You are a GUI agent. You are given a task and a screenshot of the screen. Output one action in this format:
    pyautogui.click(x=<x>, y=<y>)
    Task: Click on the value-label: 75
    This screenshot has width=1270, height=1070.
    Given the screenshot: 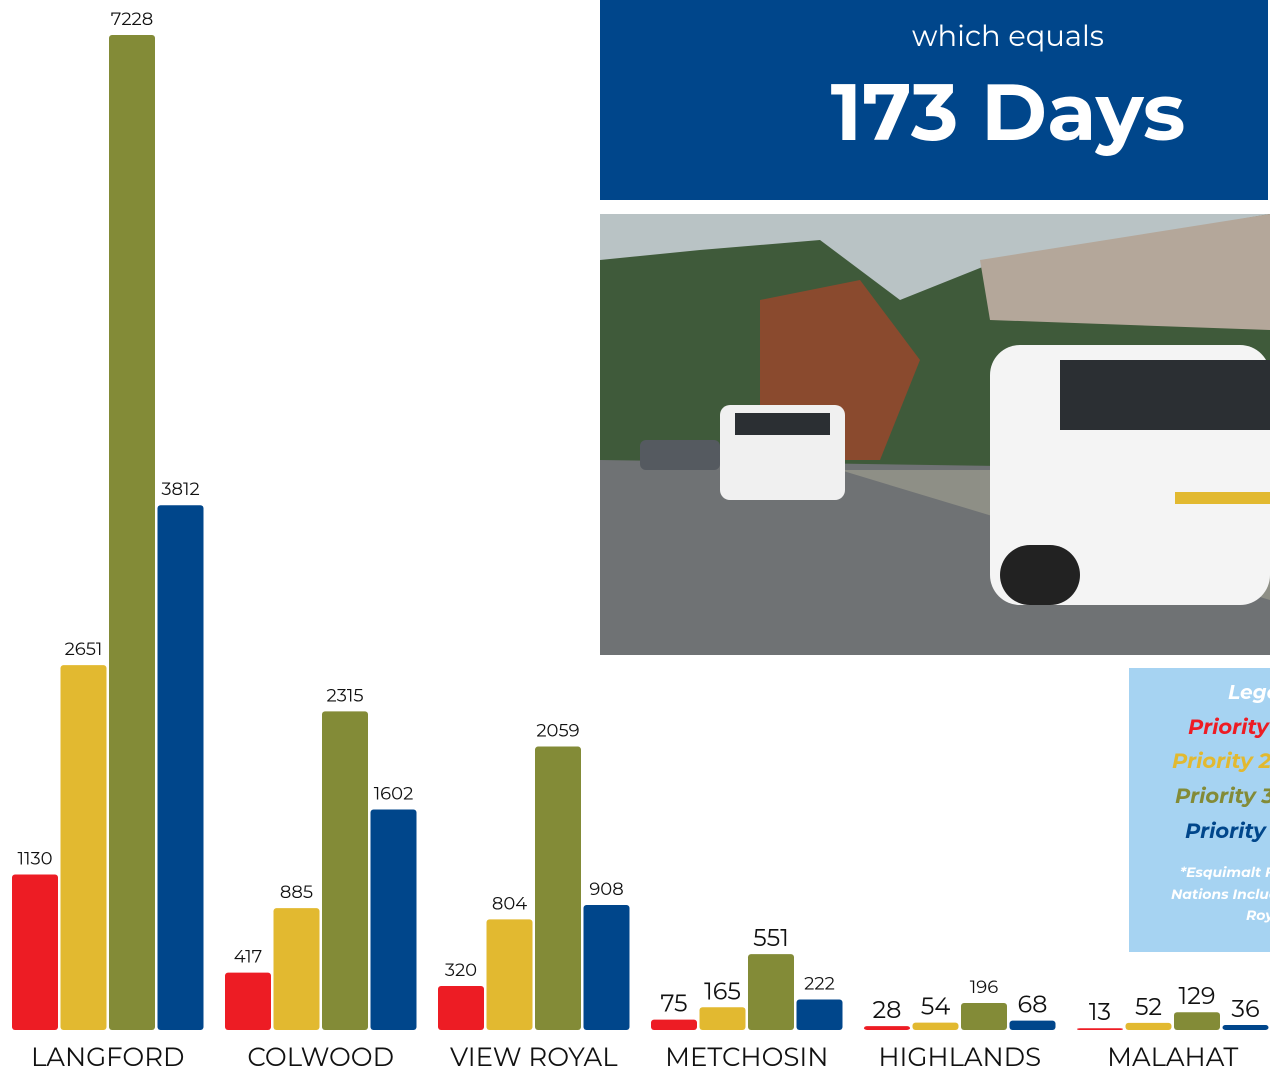 What is the action you would take?
    pyautogui.click(x=673, y=1004)
    